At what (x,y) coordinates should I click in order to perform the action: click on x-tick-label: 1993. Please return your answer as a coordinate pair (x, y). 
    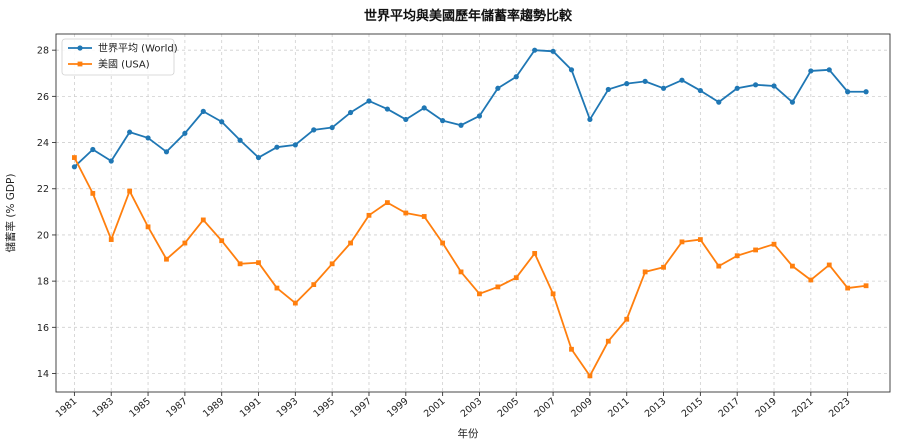
    Looking at the image, I should click on (288, 408).